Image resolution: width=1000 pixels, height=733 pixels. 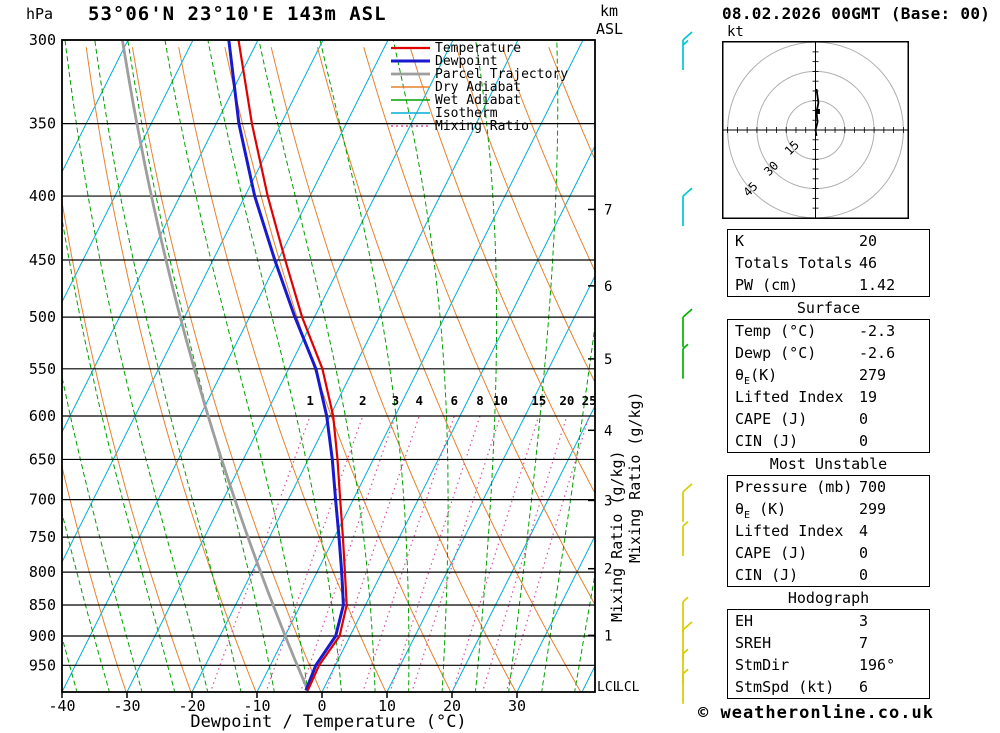 I want to click on dewpoint-line, so click(x=286, y=365).